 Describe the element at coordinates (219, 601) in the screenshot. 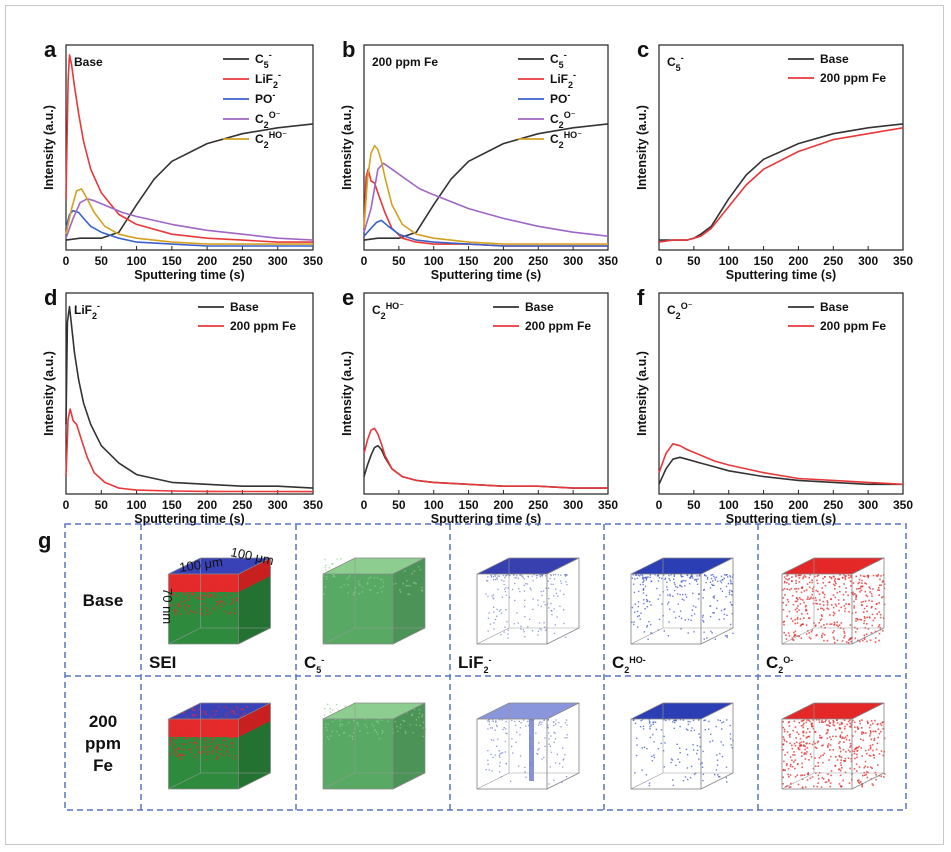

I see `cube-sei-base` at that location.